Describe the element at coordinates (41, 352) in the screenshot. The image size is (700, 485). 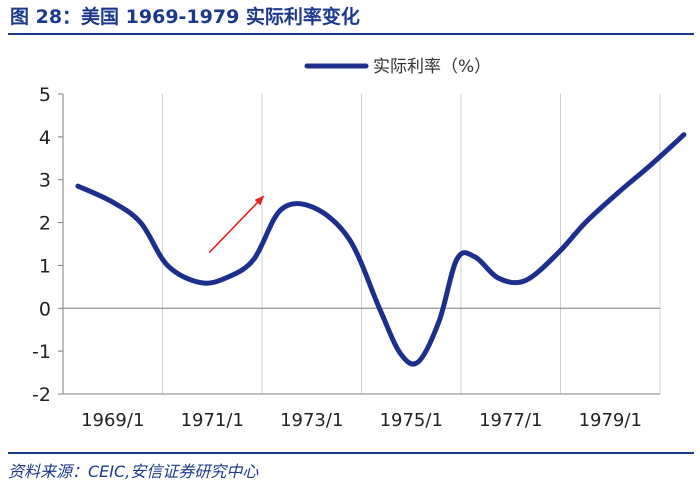
I see `y-tick-label: -1` at that location.